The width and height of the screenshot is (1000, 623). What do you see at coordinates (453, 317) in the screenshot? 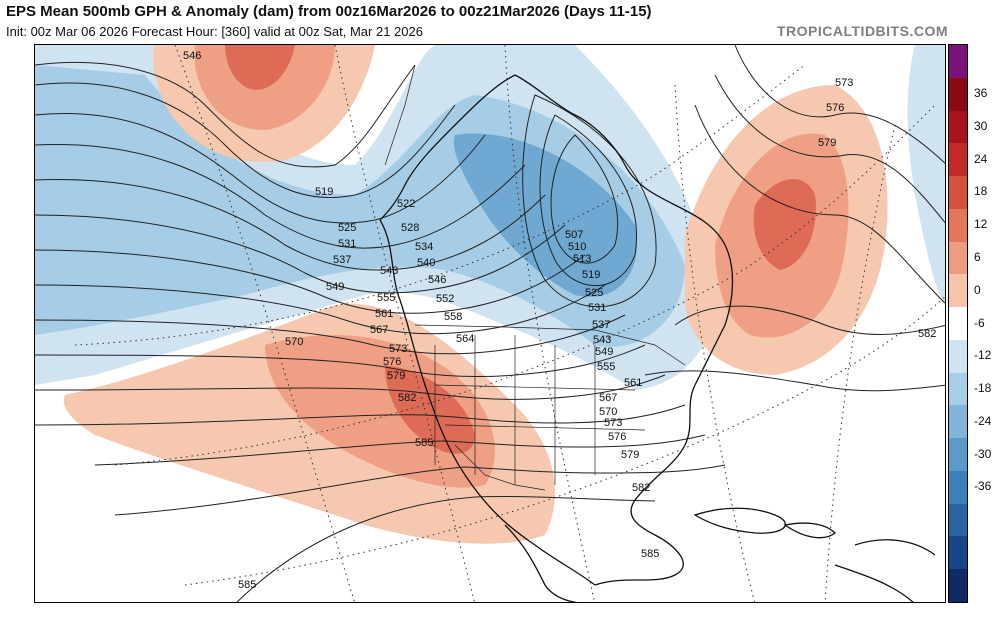
I see `contour-label: 558` at bounding box center [453, 317].